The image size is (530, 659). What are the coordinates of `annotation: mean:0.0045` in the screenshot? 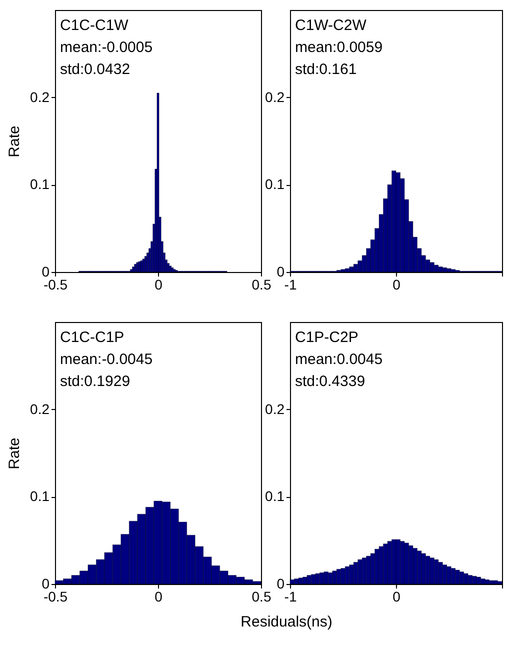 It's located at (339, 359).